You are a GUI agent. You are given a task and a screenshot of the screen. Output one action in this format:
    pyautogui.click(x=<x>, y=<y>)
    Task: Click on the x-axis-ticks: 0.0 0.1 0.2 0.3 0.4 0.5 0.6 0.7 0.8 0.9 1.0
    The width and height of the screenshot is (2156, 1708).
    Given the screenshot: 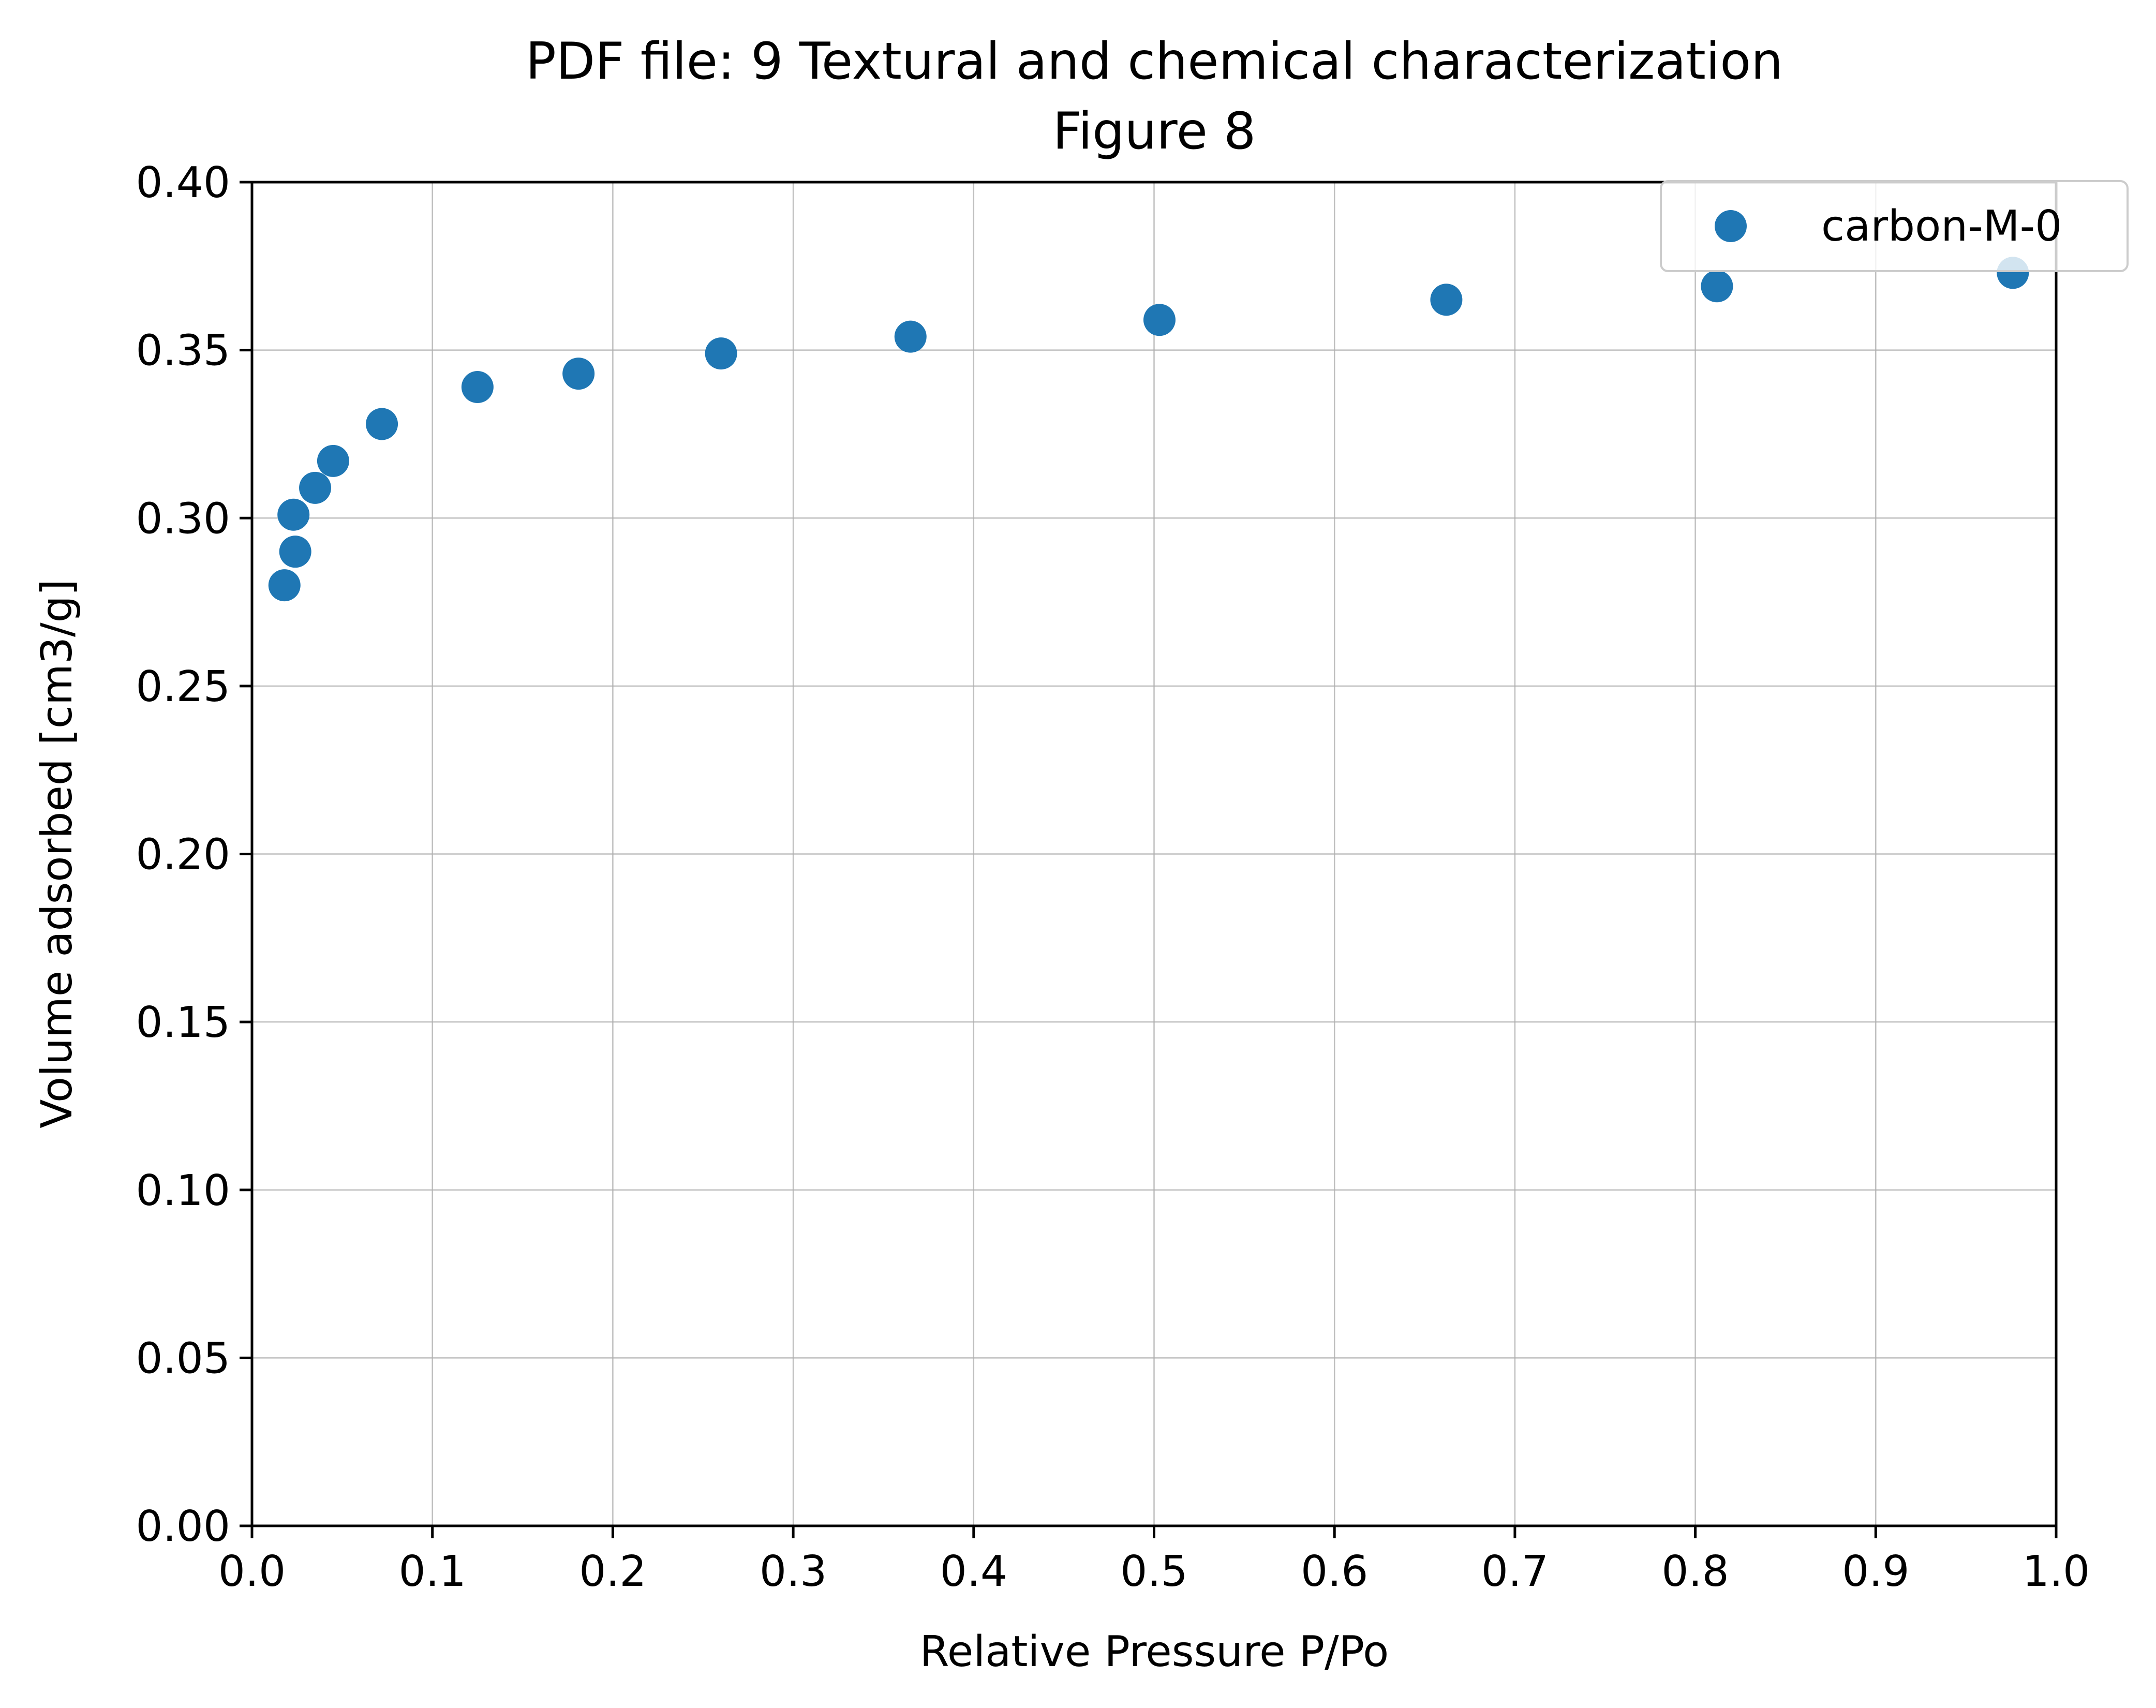 What is the action you would take?
    pyautogui.click(x=1154, y=1561)
    